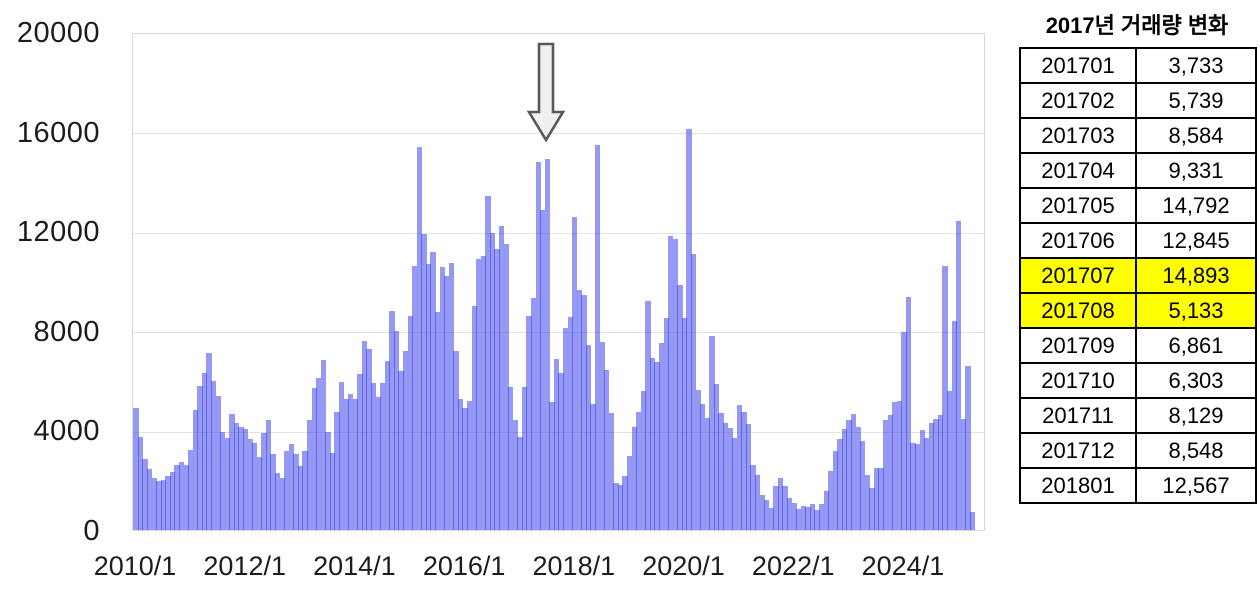 The height and width of the screenshot is (601, 1260). I want to click on bar-2018/09, so click(611, 471).